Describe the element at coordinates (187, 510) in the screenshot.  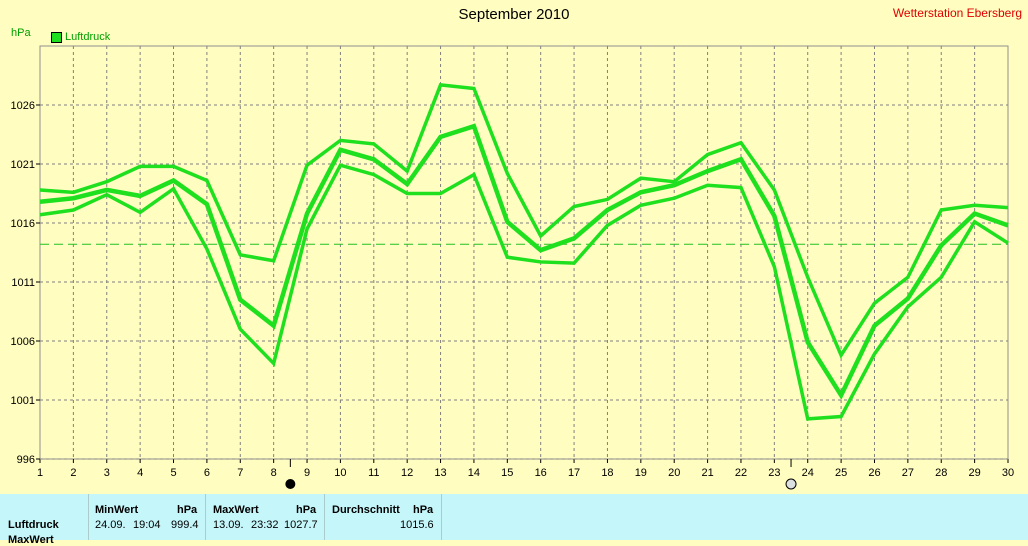
I see `stats-min-unit: hPa` at that location.